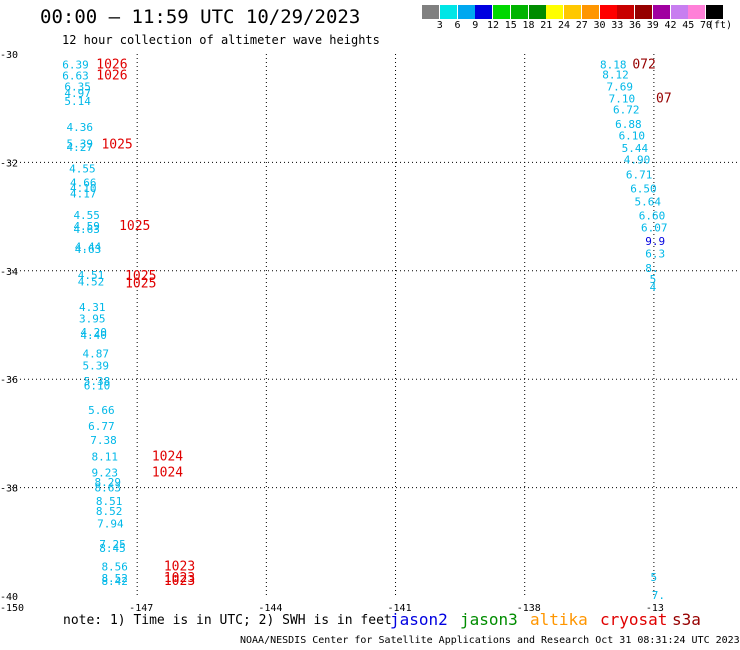 The image size is (740, 650). Describe the element at coordinates (620, 87) in the screenshot. I see `data-point-label: 7.69` at that location.